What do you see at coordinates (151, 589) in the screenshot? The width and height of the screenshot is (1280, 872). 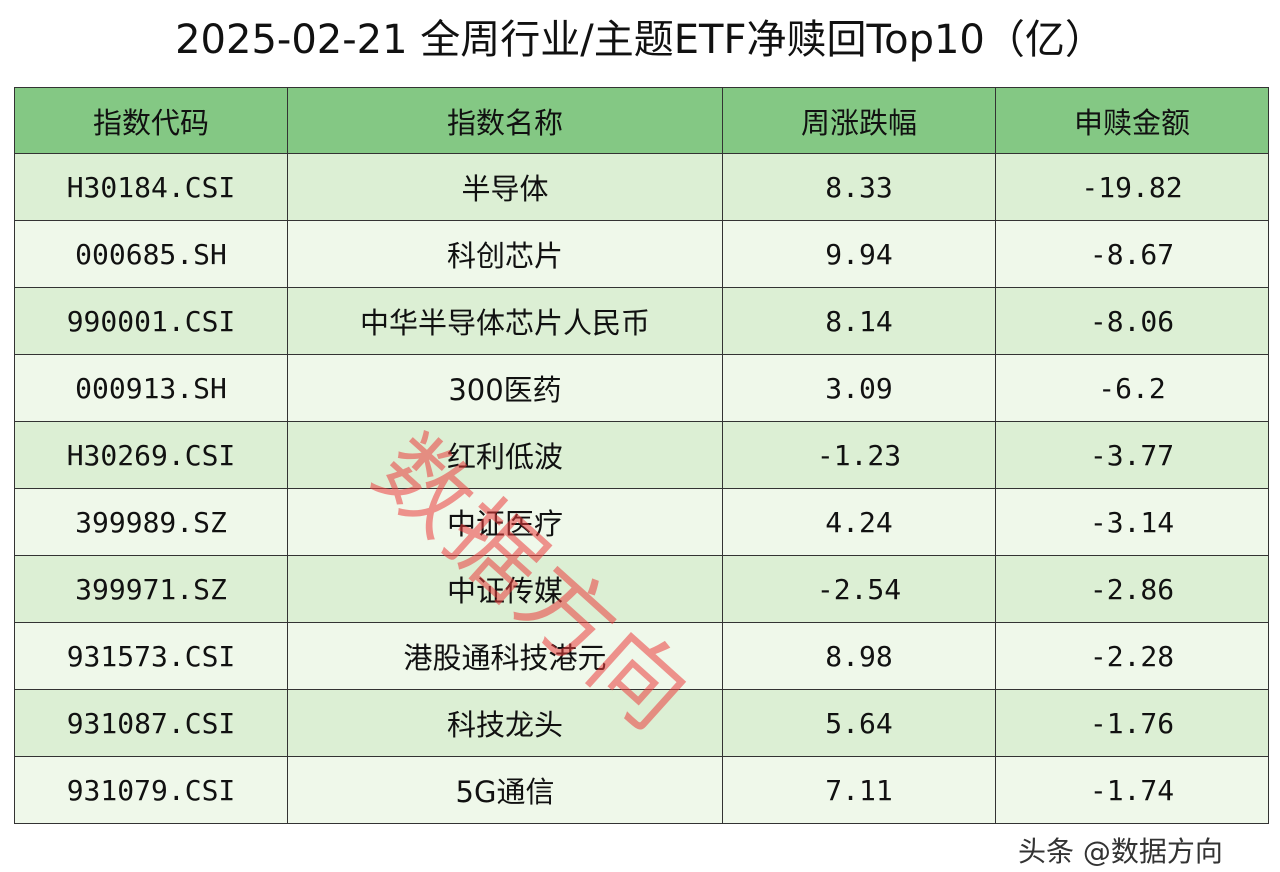 I see `table-cell: 399971.SZ` at bounding box center [151, 589].